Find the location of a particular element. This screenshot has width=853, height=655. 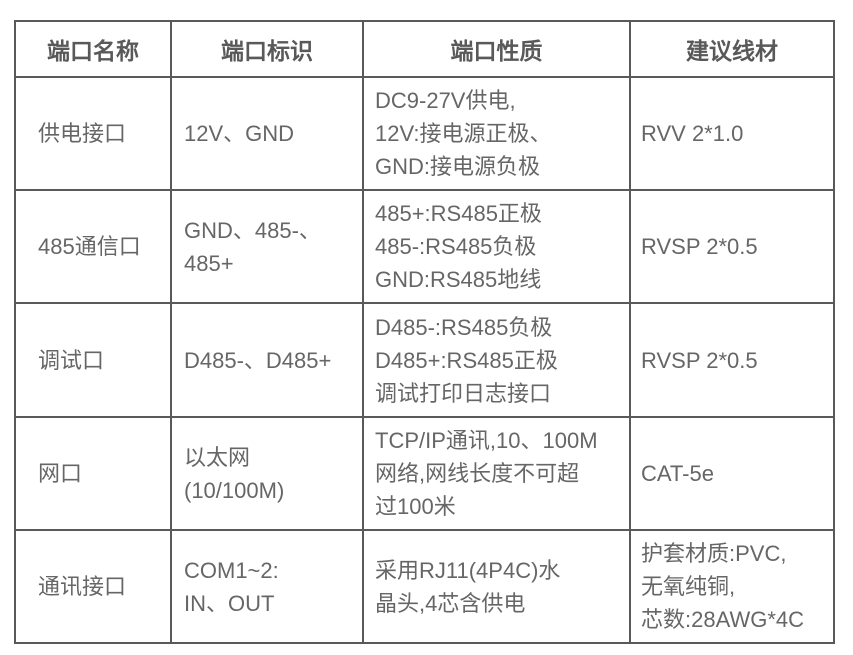

header-row: 端口名称 端口标识 端口性质 建议线材 is located at coordinates (424, 49).